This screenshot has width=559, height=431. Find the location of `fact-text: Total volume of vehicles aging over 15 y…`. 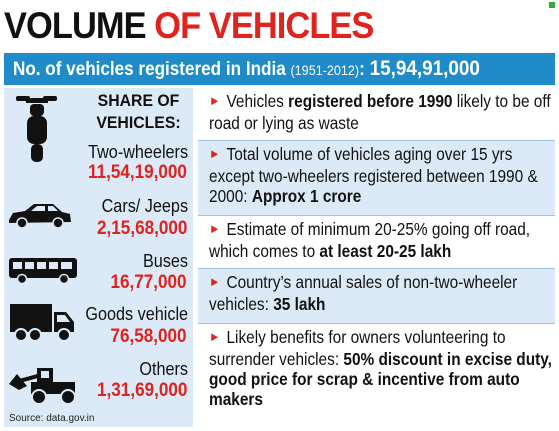

fact-text: Total volume of vehicles aging over 15 y… is located at coordinates (373, 175).